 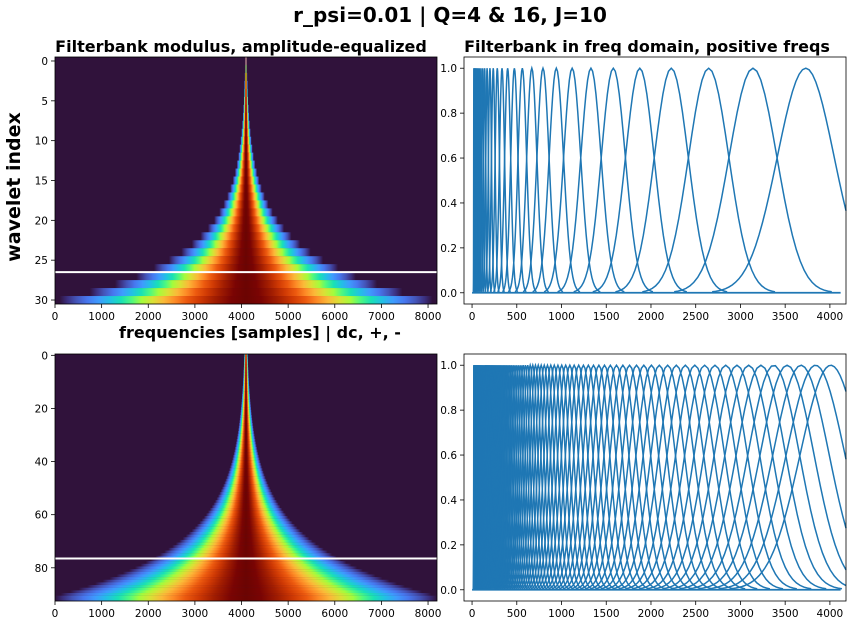 I want to click on heatmap-q16-y-ticks: 0 20 40 60 80, so click(x=45, y=462).